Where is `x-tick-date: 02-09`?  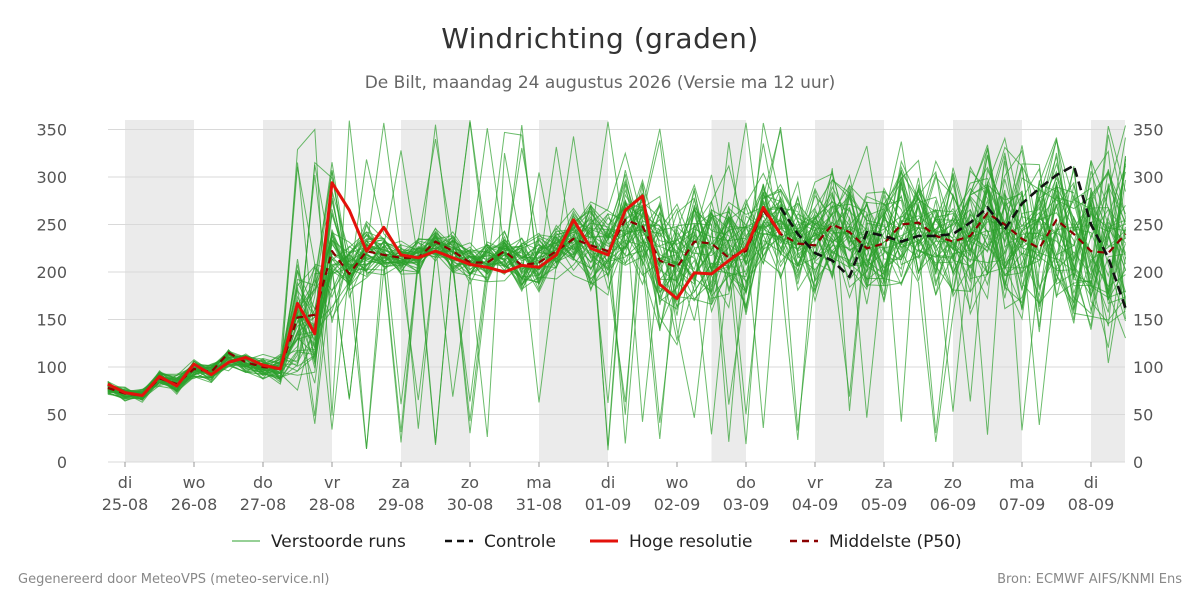 x-tick-date: 02-09 is located at coordinates (677, 504).